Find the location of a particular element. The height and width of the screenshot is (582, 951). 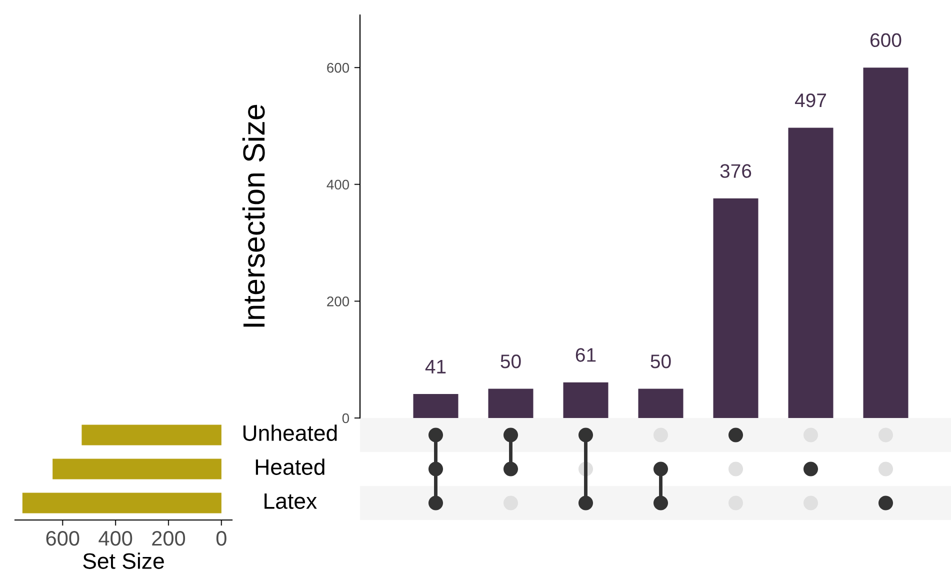

x-axis-title: Set Size is located at coordinates (123, 560).